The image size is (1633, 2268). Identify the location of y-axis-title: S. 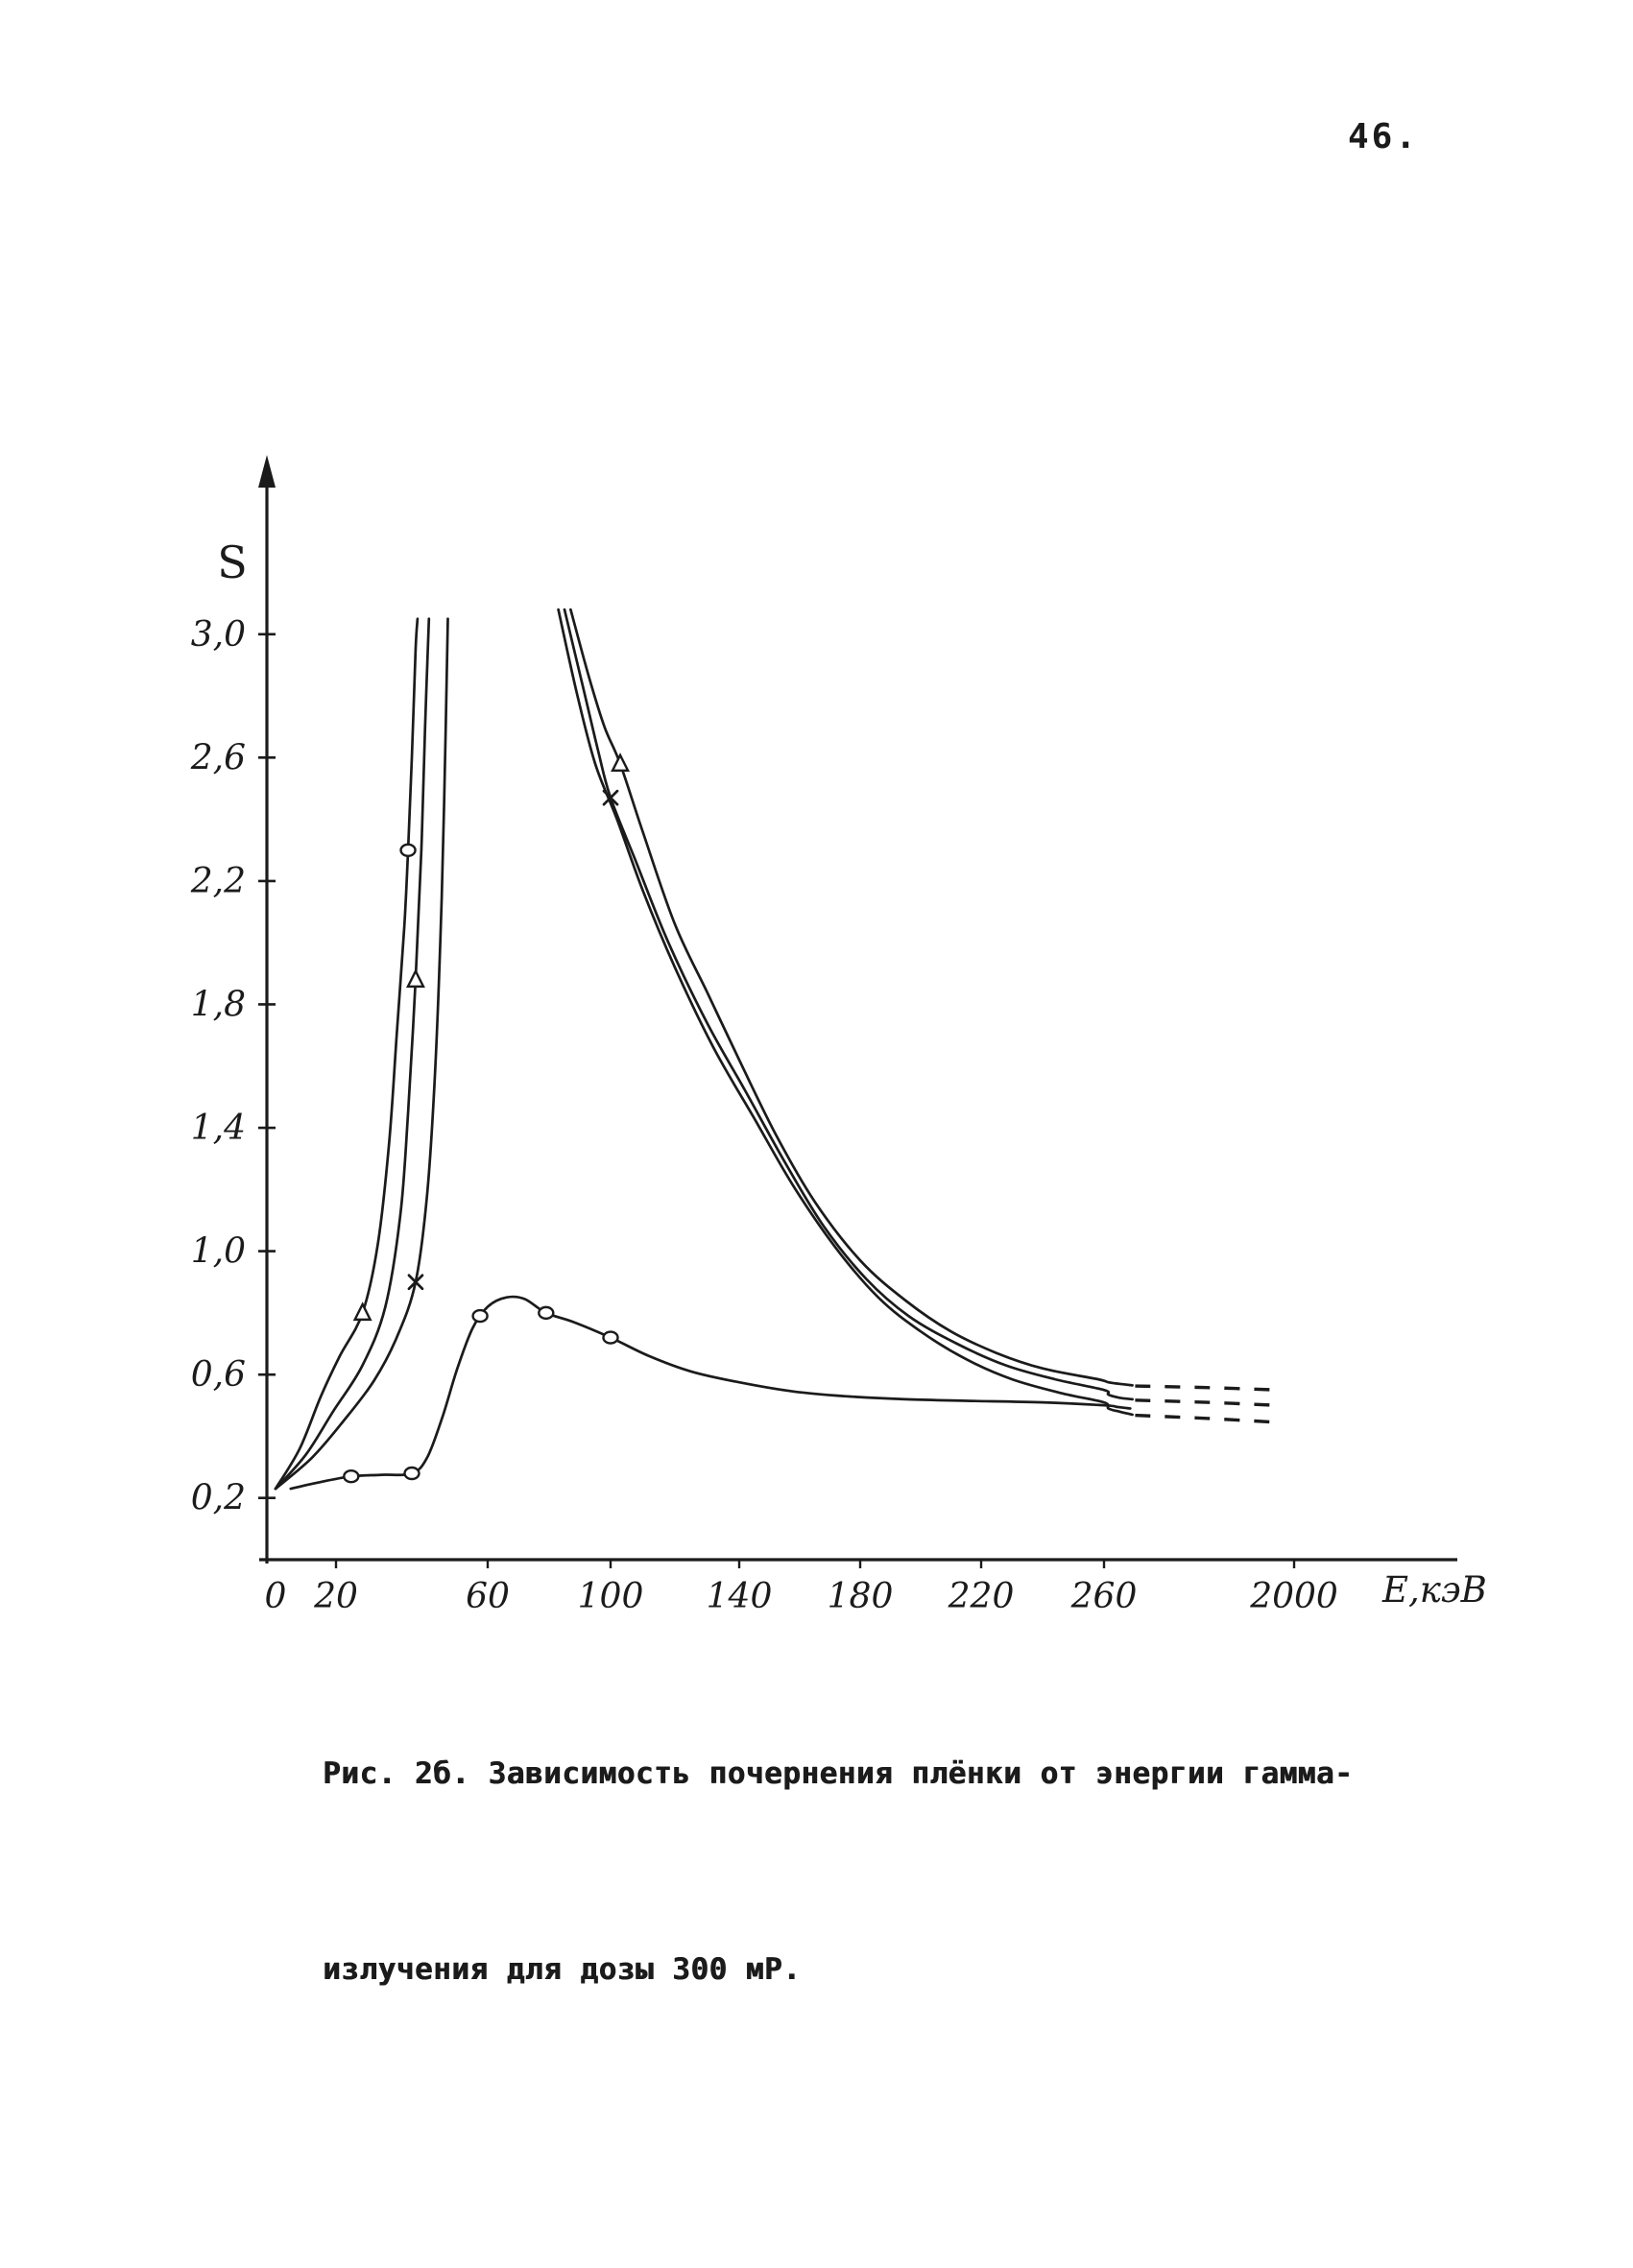
(232, 562).